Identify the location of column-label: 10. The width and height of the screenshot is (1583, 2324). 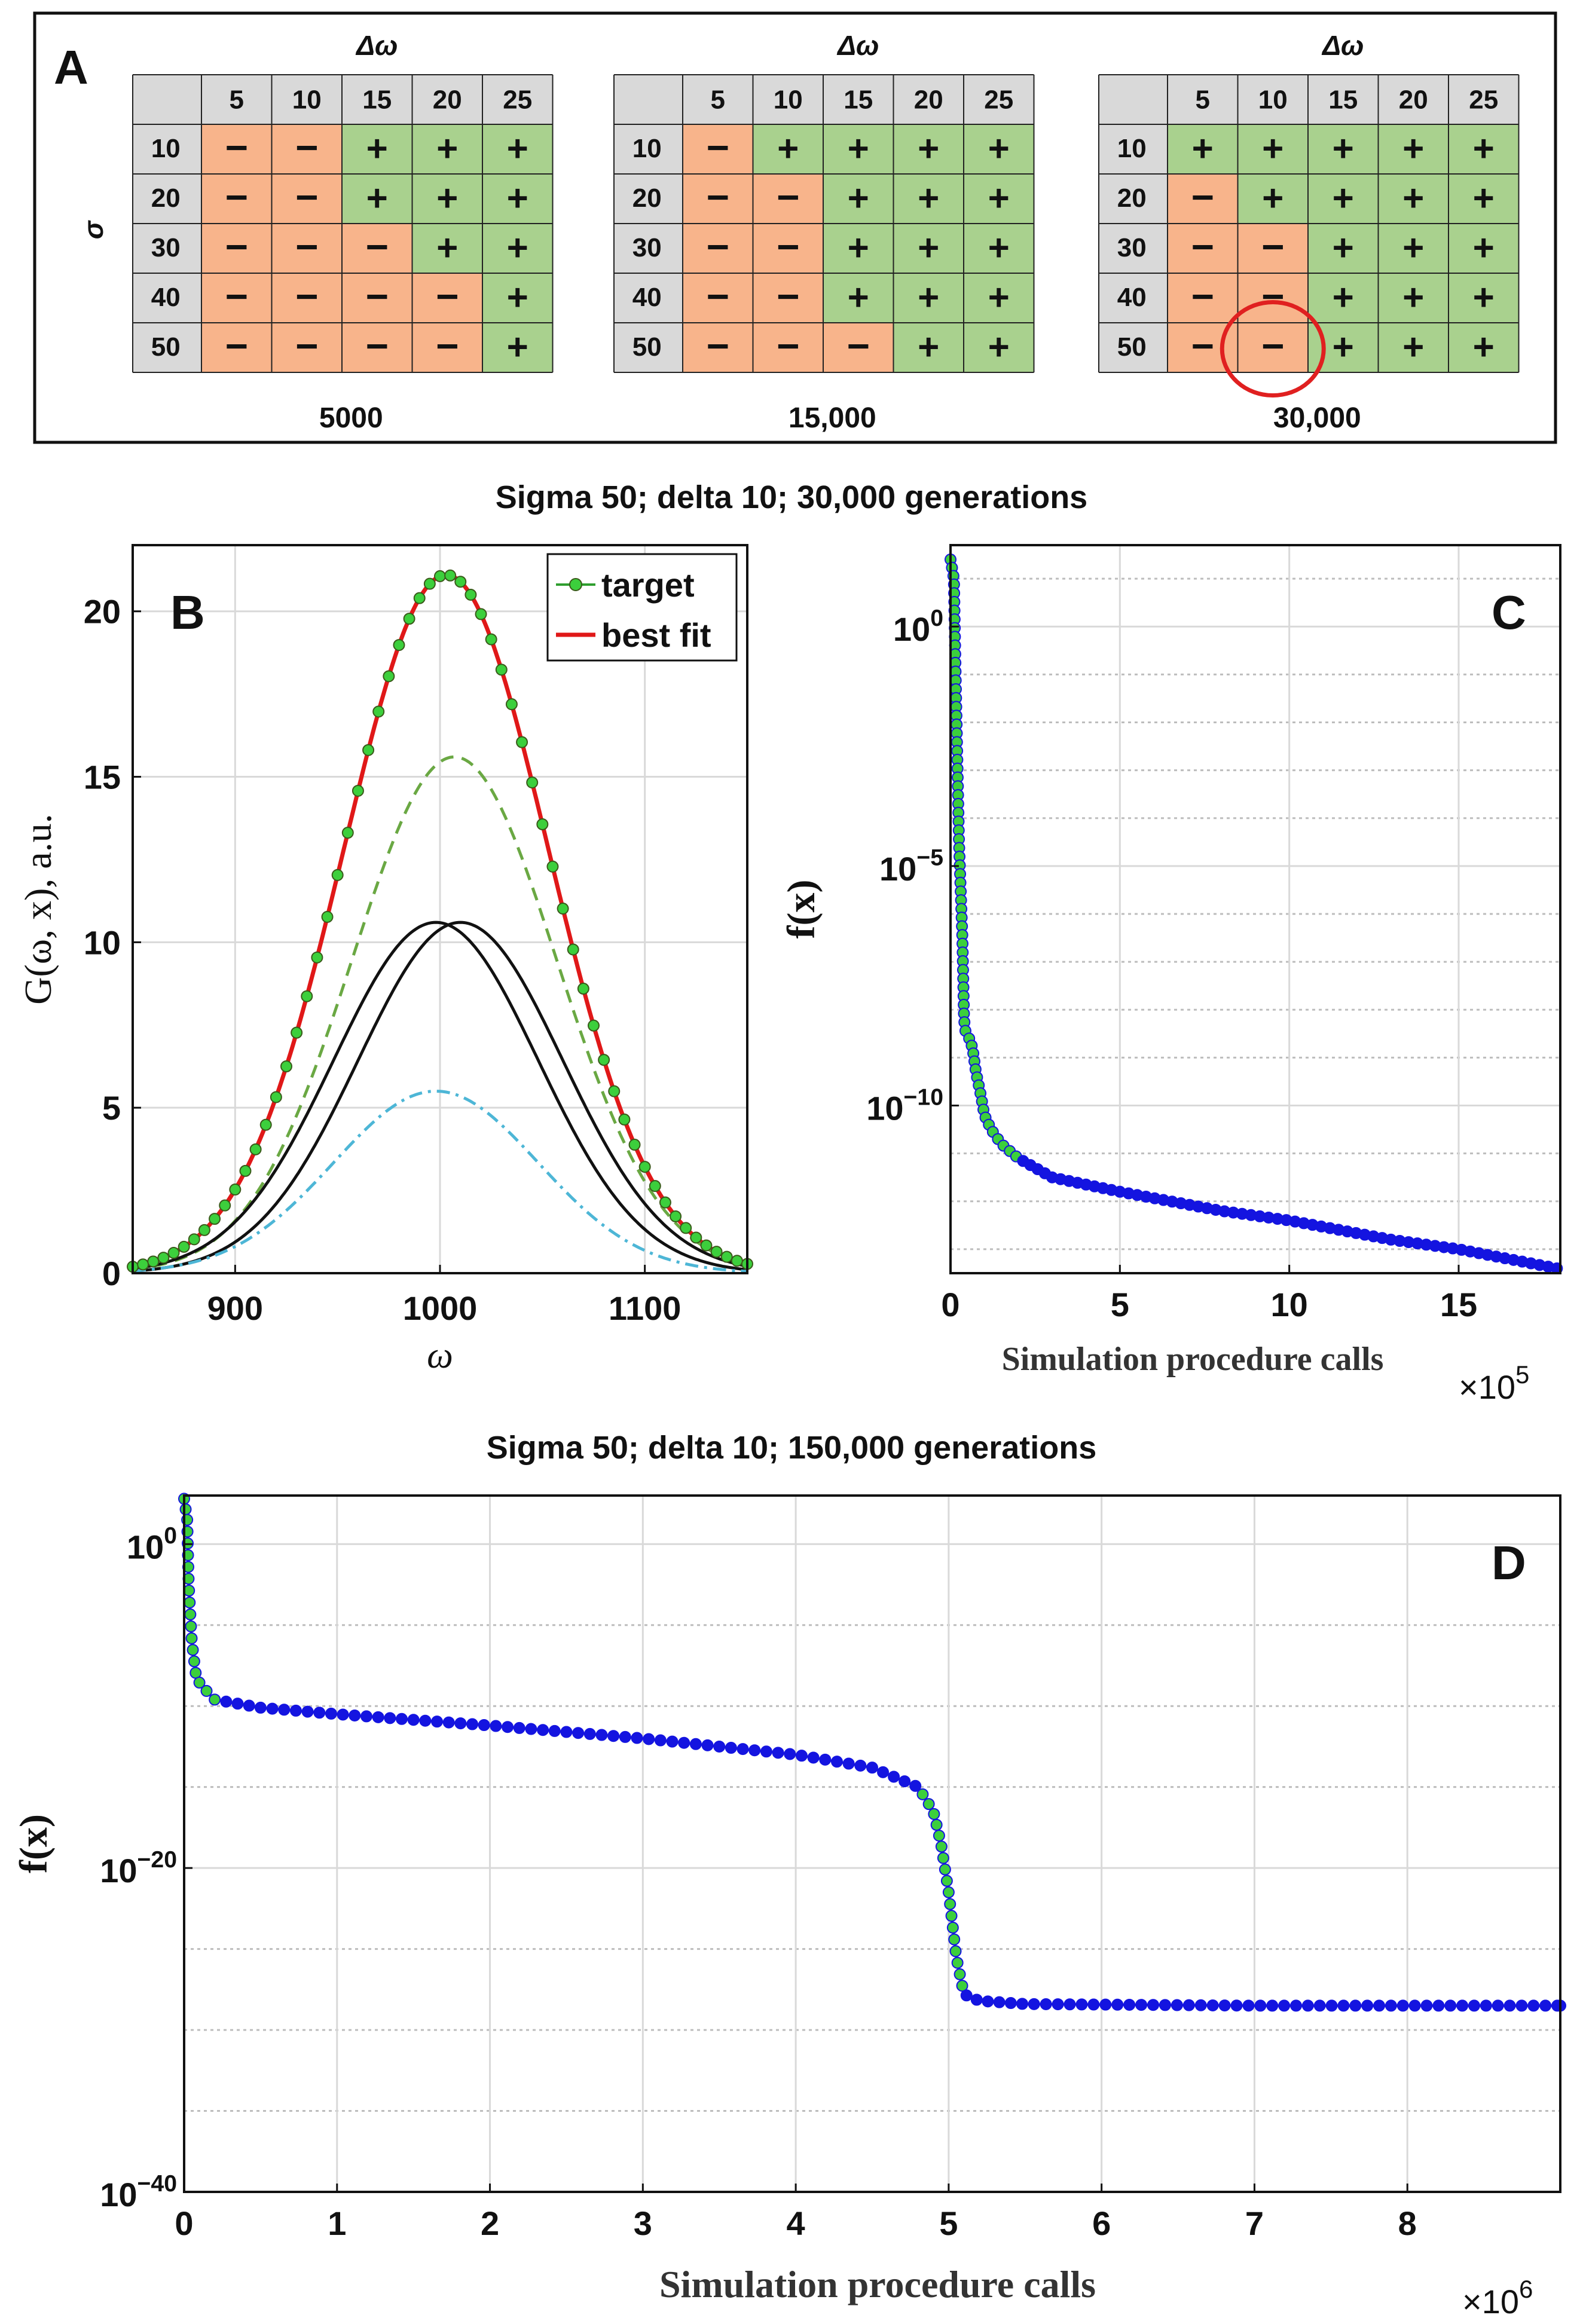
(788, 100).